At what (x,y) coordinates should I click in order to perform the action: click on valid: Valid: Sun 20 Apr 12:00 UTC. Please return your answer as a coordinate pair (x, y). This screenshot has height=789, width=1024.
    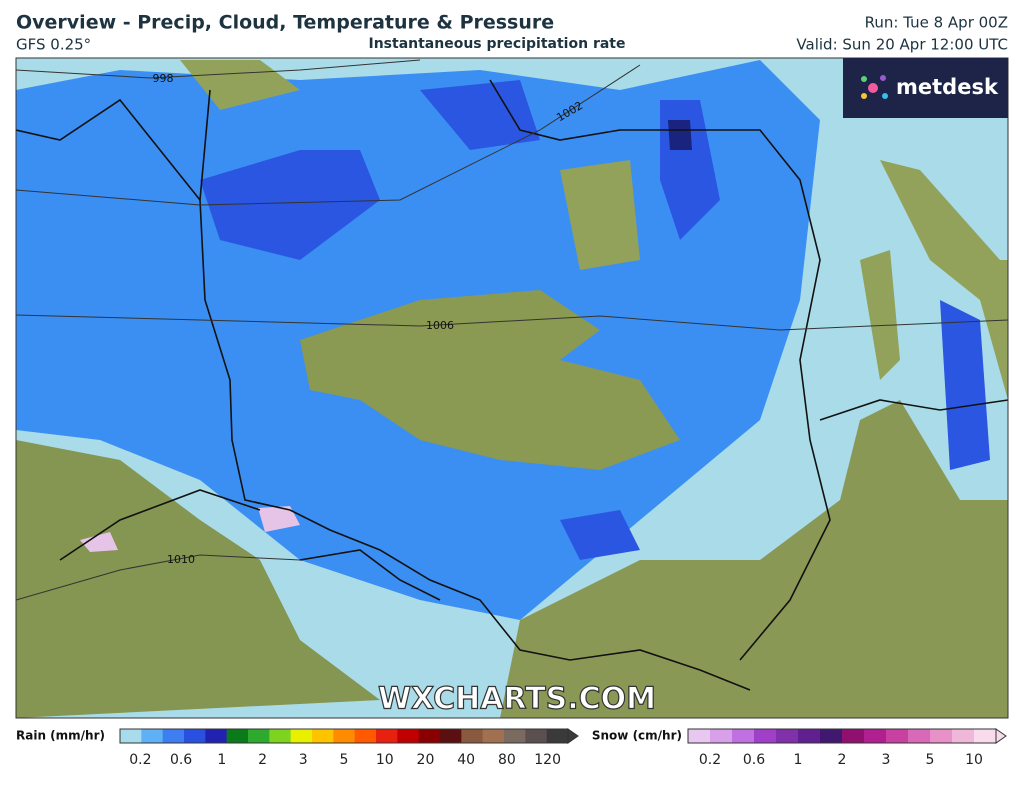
    Looking at the image, I should click on (902, 45).